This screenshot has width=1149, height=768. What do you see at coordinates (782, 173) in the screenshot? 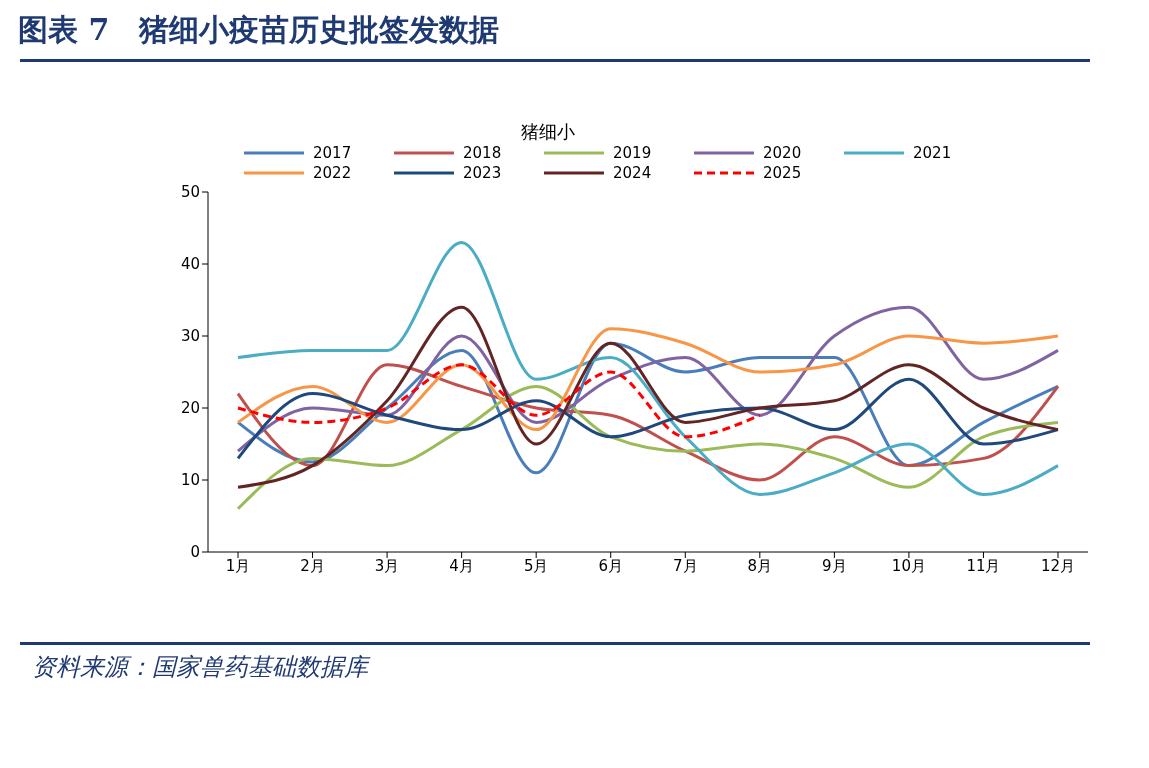
I see `legend-label: 2025` at bounding box center [782, 173].